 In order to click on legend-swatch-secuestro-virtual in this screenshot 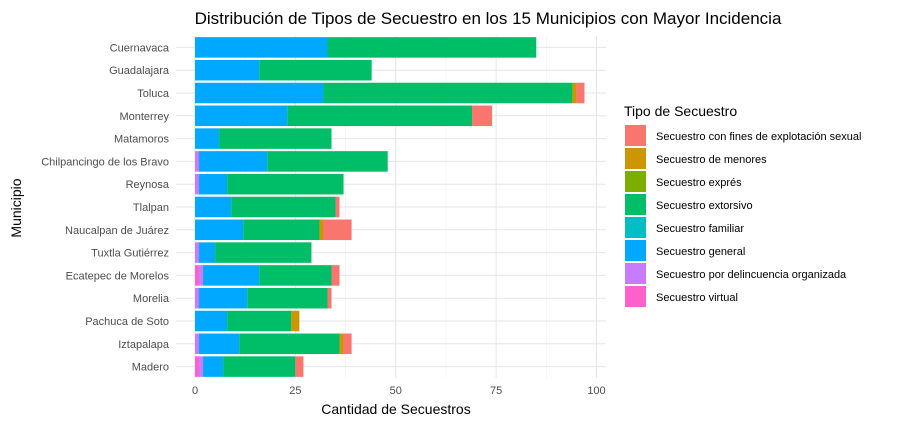, I will do `click(635, 296)`.